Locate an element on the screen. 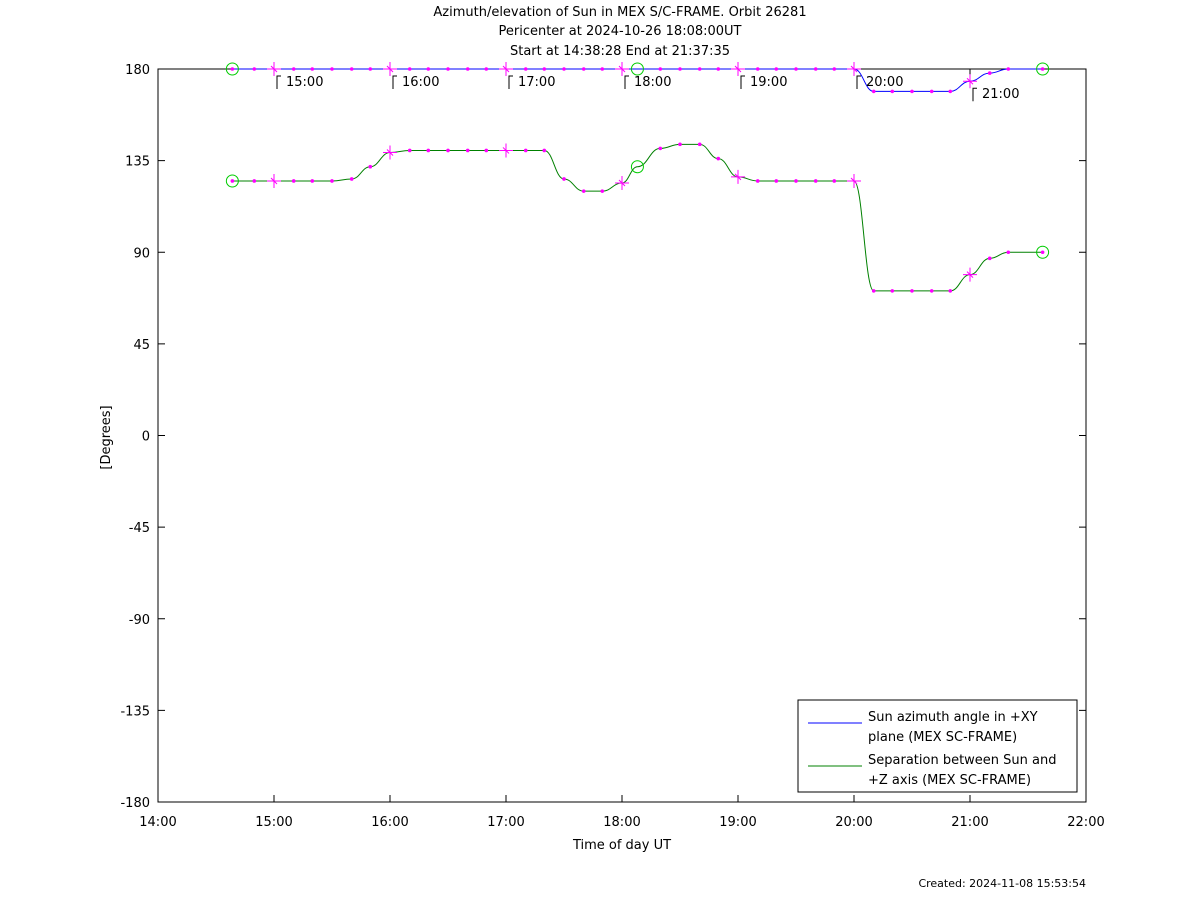 Image resolution: width=1200 pixels, height=901 pixels. x-tick-label: 22:00 is located at coordinates (1085, 822).